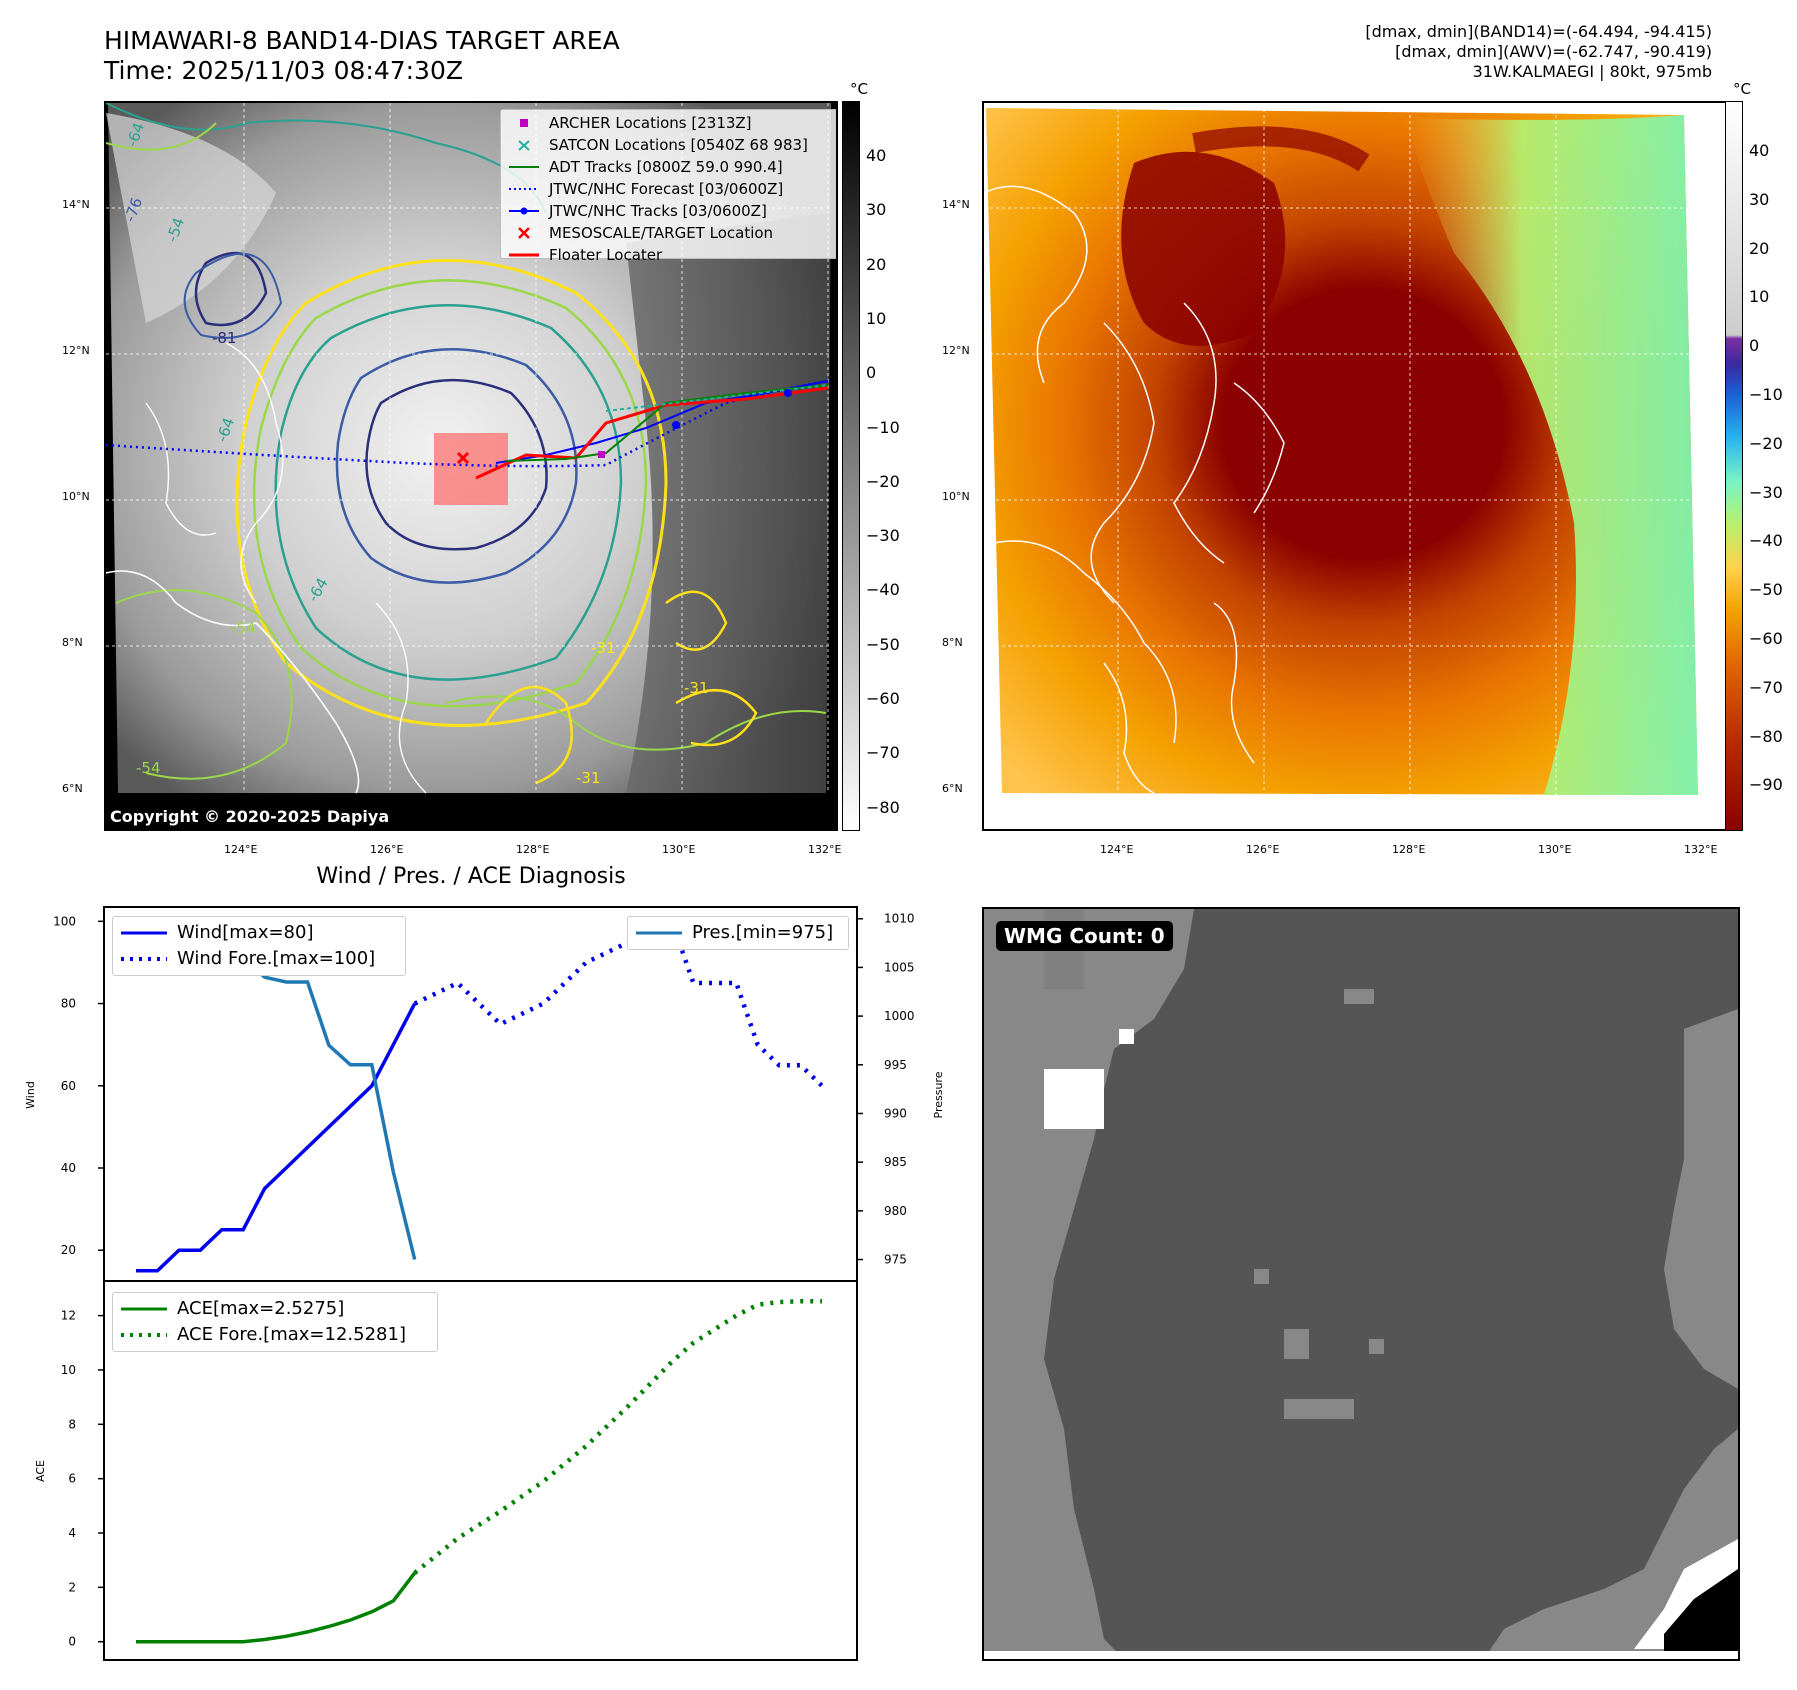 The height and width of the screenshot is (1690, 1797). What do you see at coordinates (68, 1370) in the screenshot?
I see `ace-ytick-label-5: 10` at bounding box center [68, 1370].